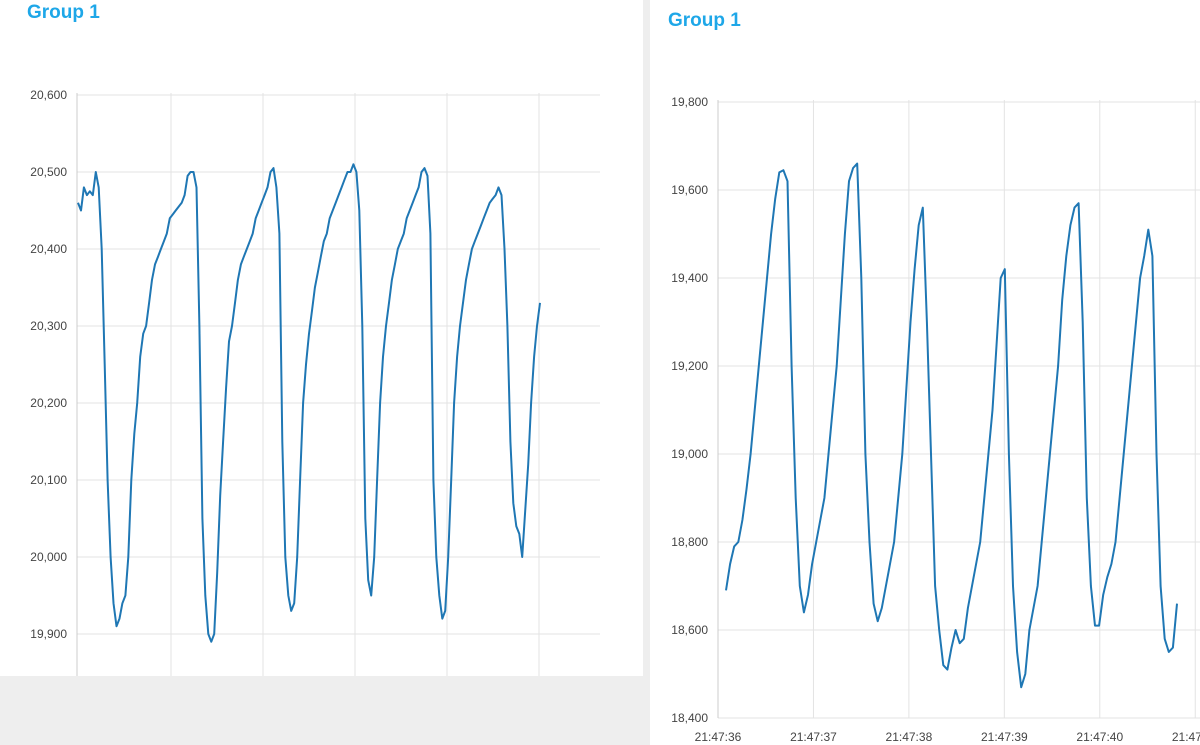 This screenshot has width=1200, height=745. Describe the element at coordinates (689, 190) in the screenshot. I see `y-tick-label: 19,600` at that location.